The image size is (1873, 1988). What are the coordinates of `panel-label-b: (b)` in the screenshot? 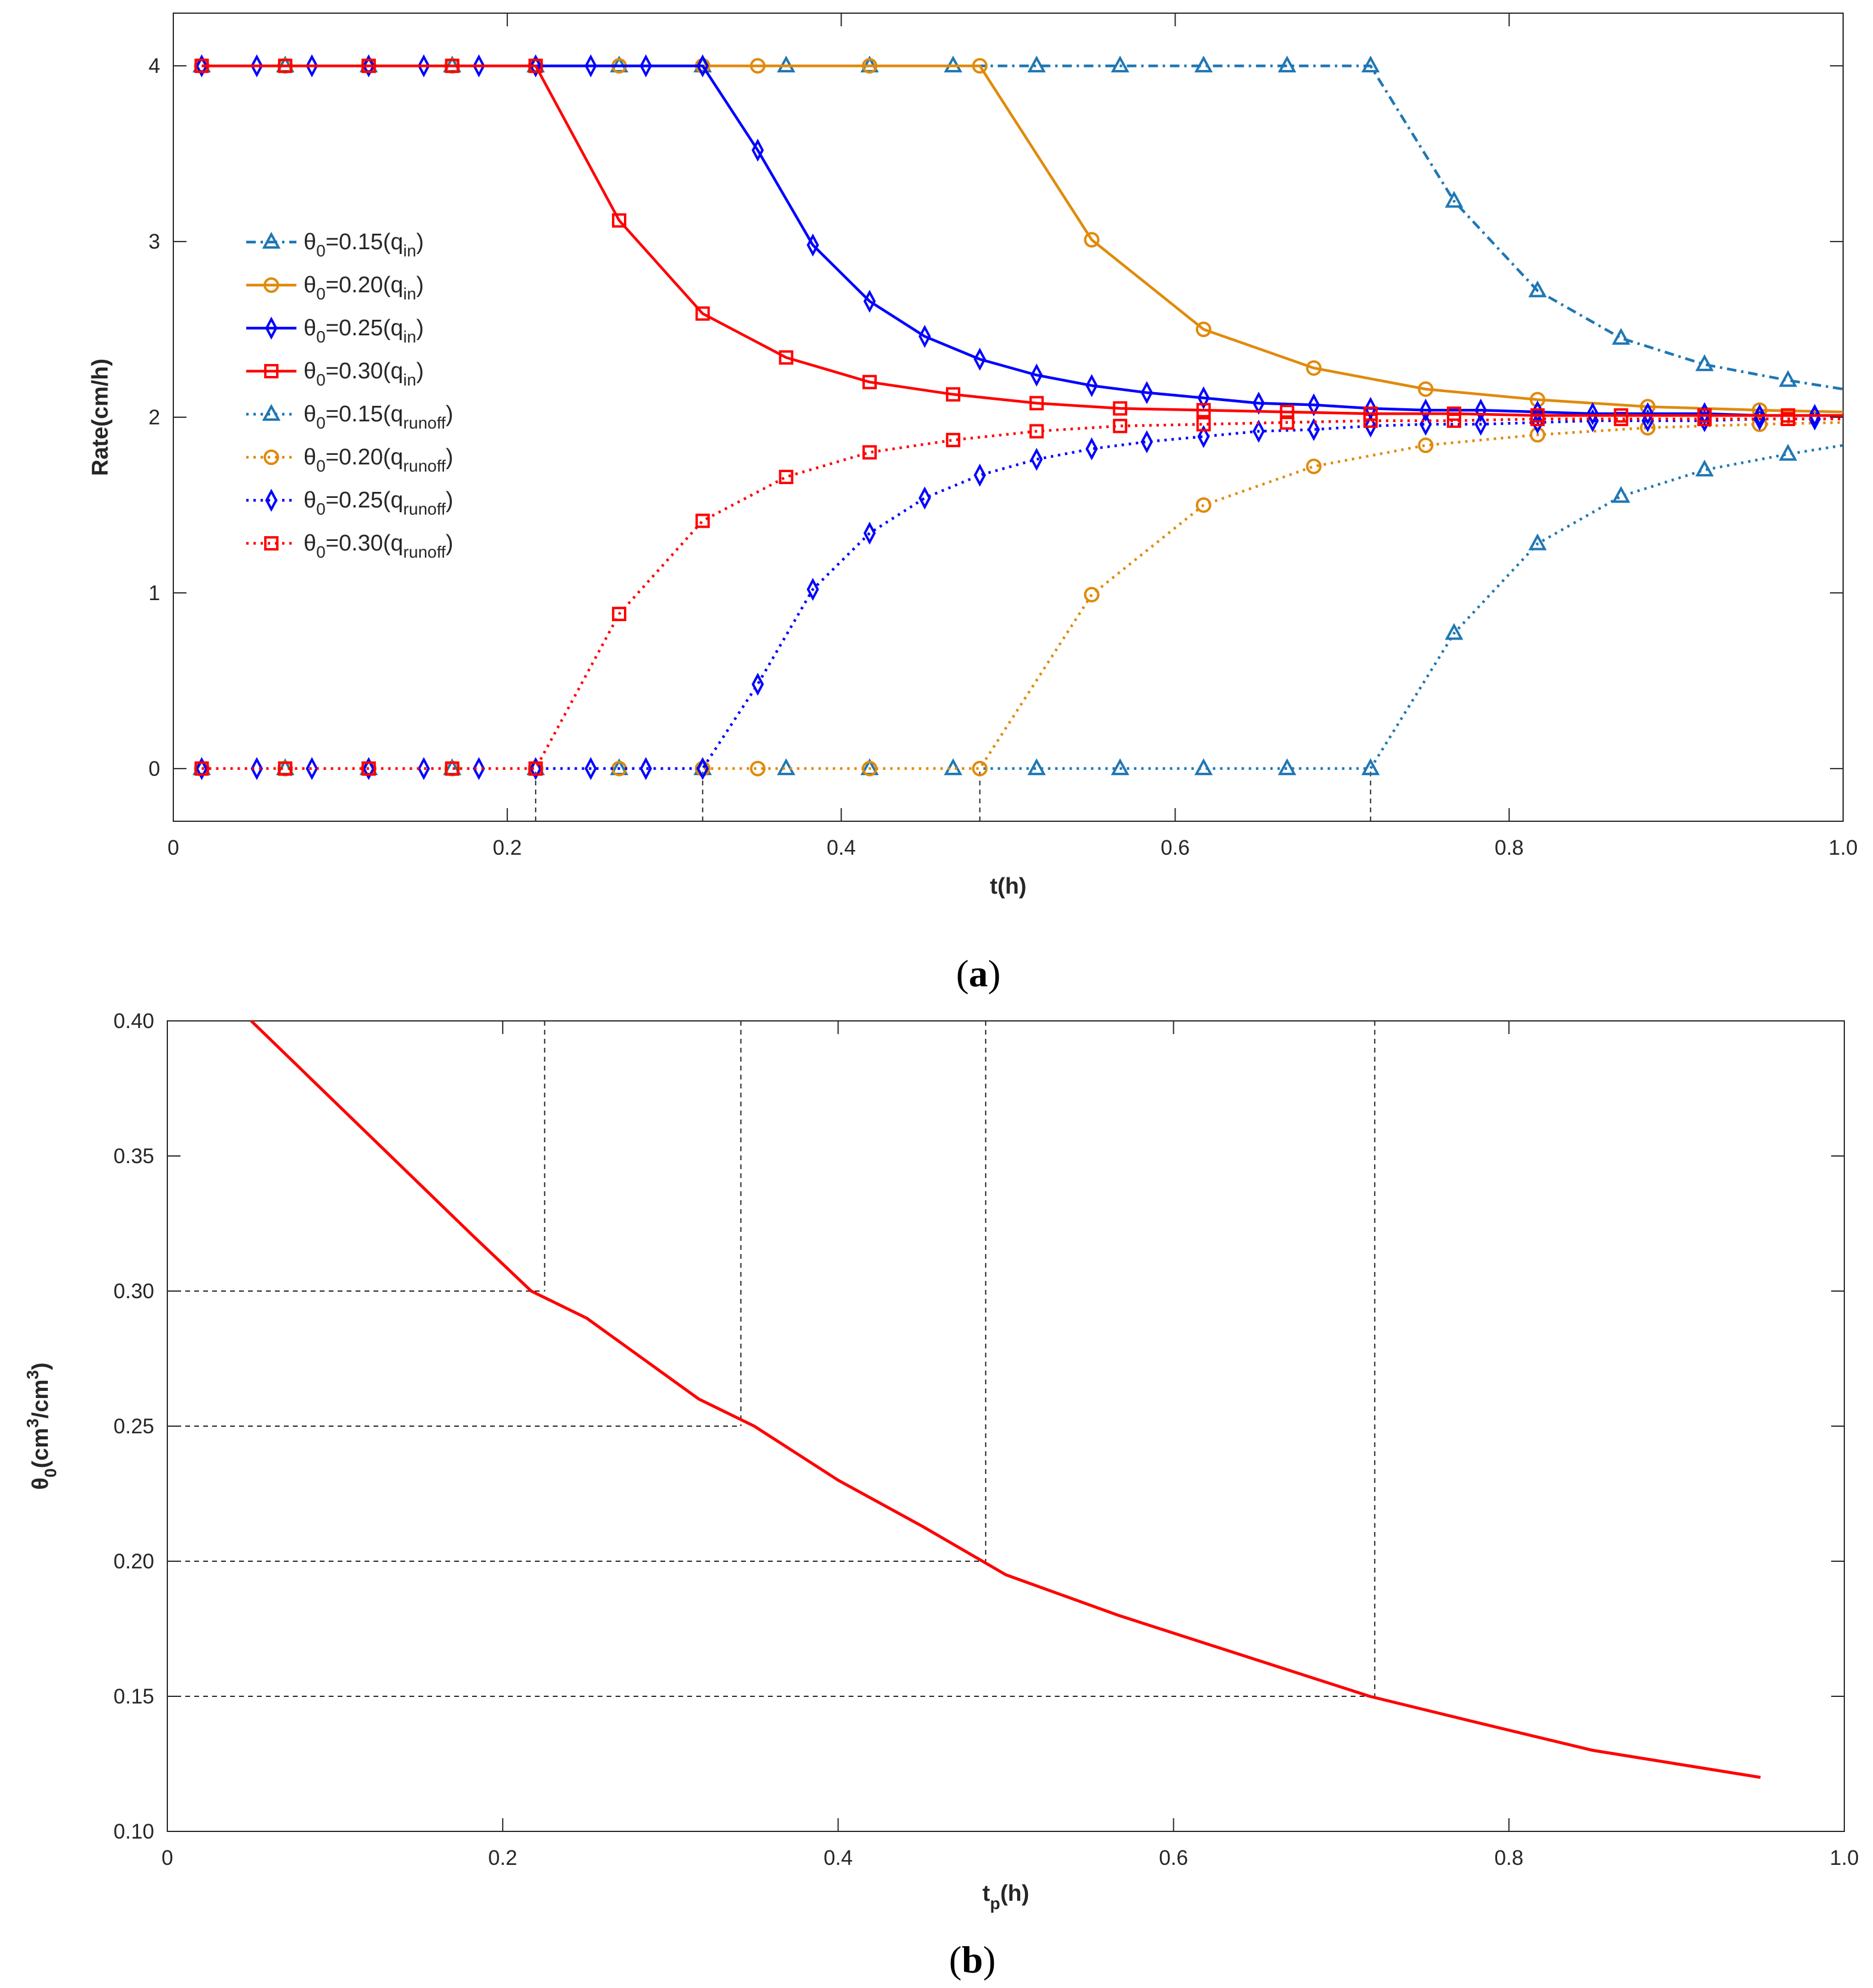 It's located at (972, 1959).